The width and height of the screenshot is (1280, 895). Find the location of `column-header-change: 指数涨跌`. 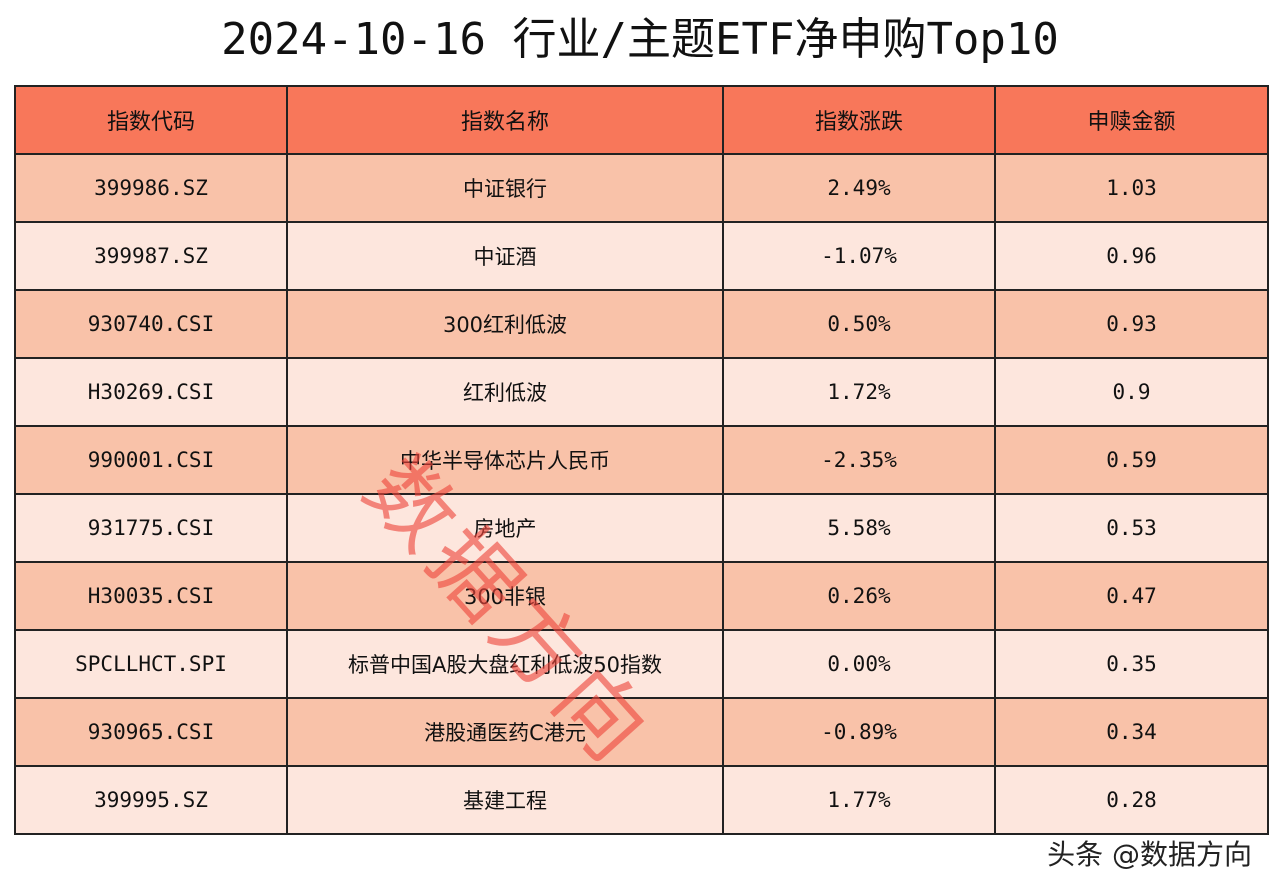

column-header-change: 指数涨跌 is located at coordinates (859, 120).